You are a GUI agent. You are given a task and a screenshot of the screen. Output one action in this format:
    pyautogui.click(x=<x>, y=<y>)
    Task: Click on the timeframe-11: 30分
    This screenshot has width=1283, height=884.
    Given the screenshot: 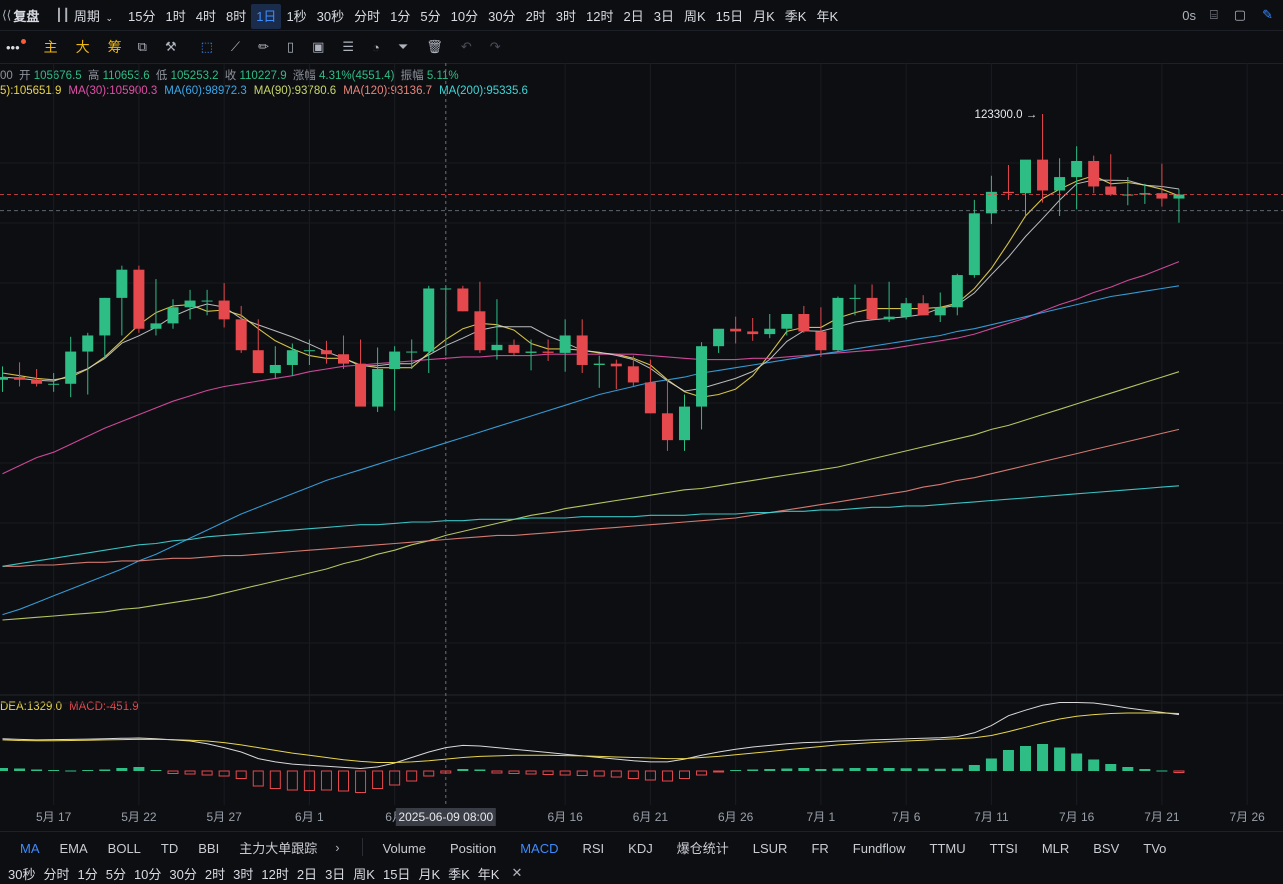 What is the action you would take?
    pyautogui.click(x=502, y=16)
    